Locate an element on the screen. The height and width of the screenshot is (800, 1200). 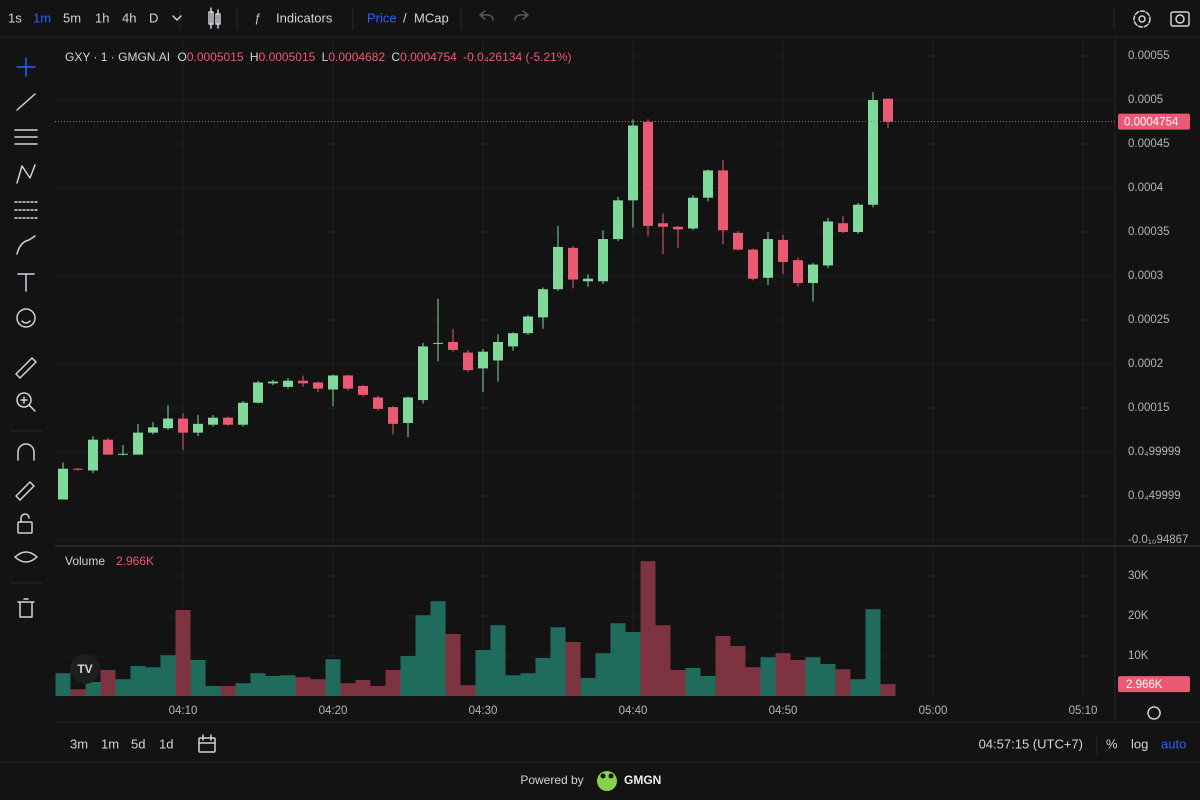
interval-button: 4h is located at coordinates (129, 17).